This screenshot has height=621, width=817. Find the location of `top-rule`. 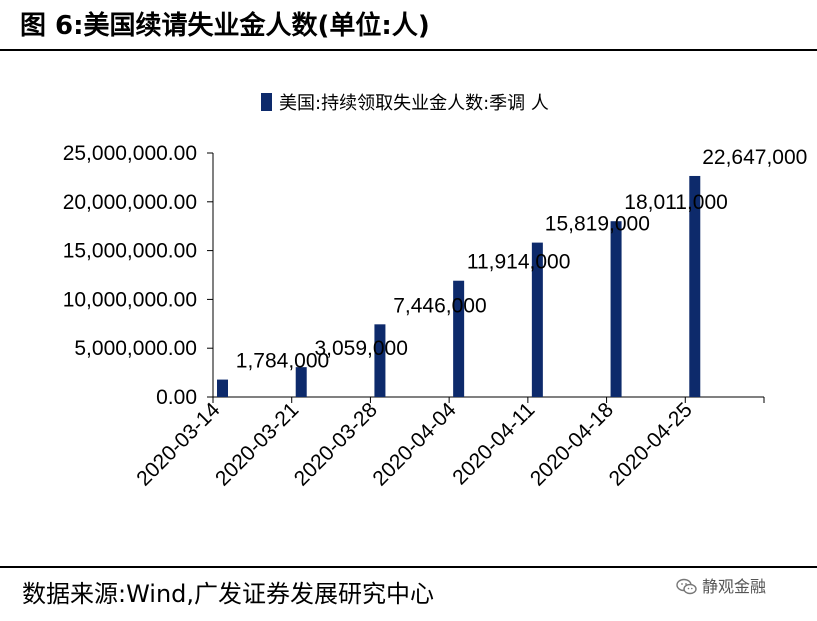

top-rule is located at coordinates (408, 50).